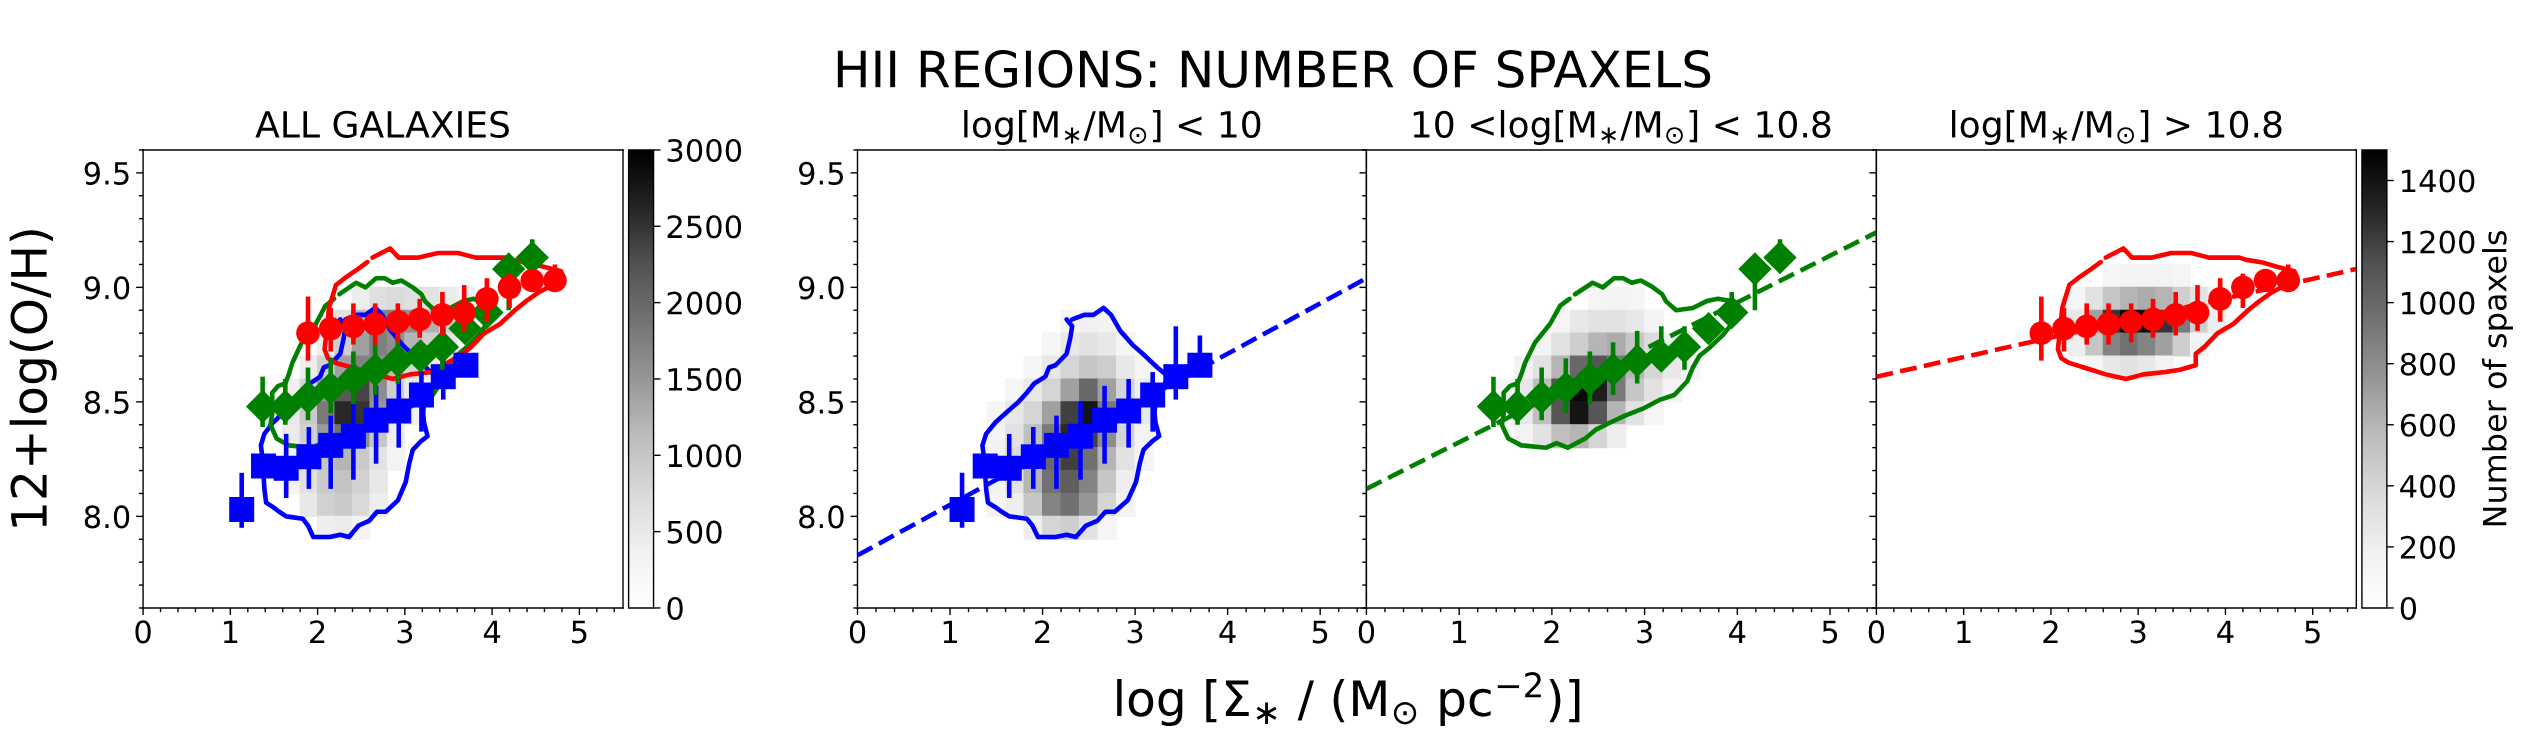  Describe the element at coordinates (704, 150) in the screenshot. I see `color-bar-label: 3000` at that location.